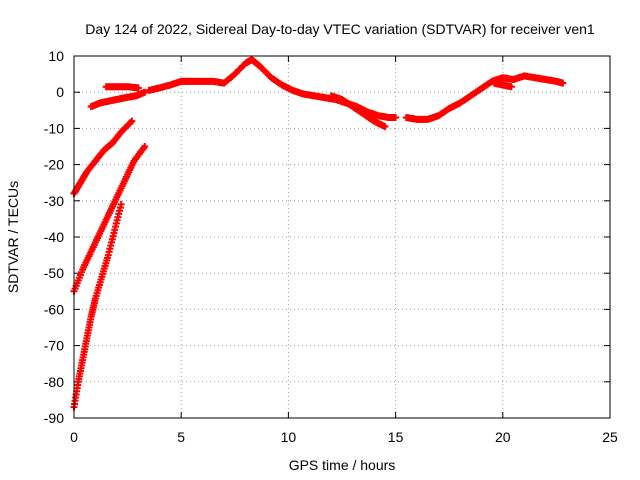 Image resolution: width=640 pixels, height=480 pixels. What do you see at coordinates (54, 346) in the screenshot?
I see `y-tick-label: -70` at bounding box center [54, 346].